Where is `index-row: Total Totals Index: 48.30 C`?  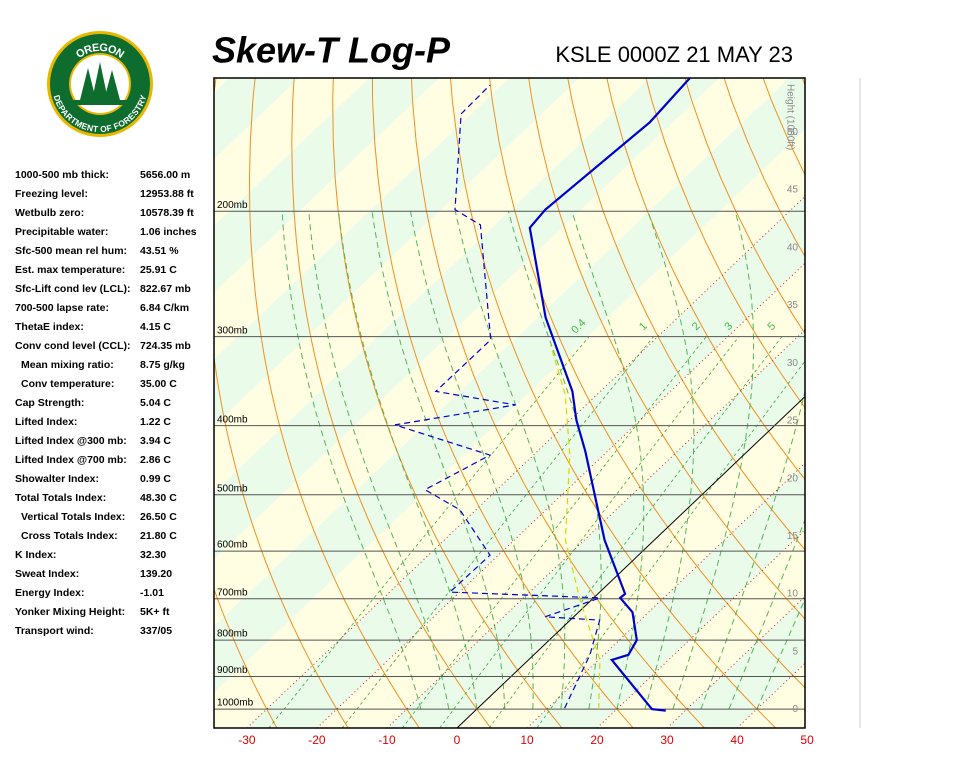
index-row: Total Totals Index: 48.30 C is located at coordinates (106, 498).